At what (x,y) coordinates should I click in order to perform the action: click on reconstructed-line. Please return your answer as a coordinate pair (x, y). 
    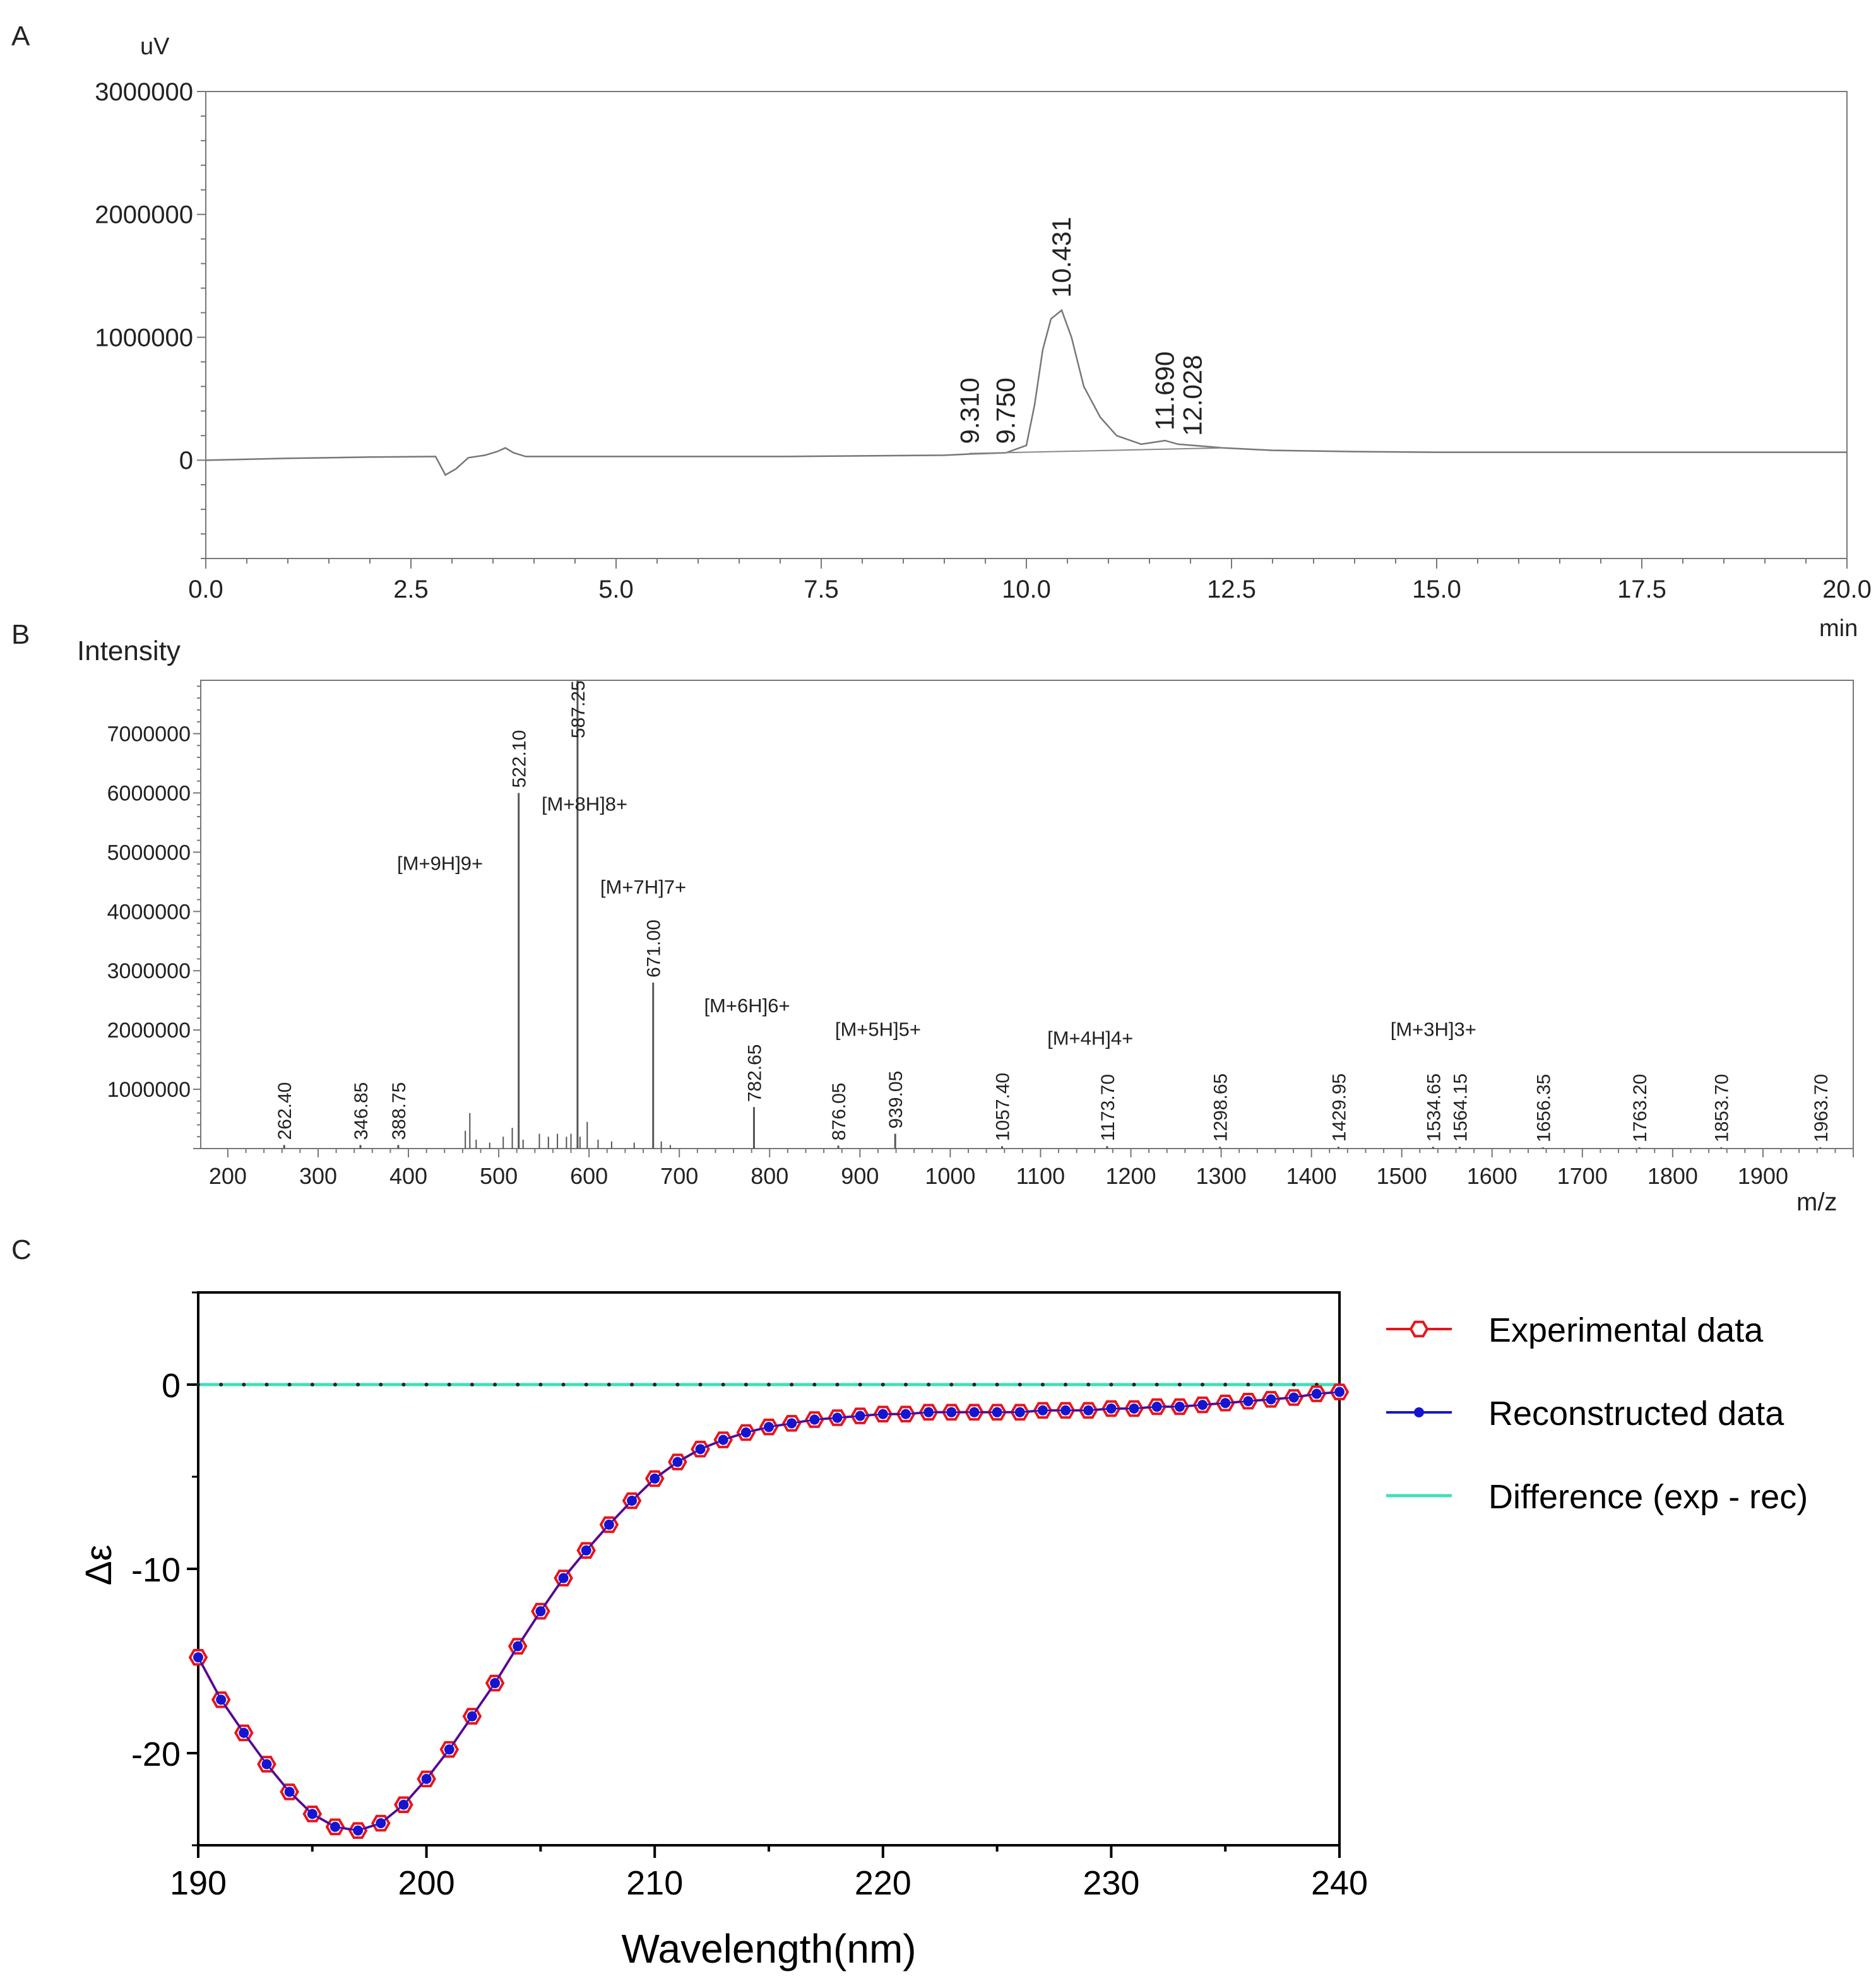
    Looking at the image, I should click on (768, 1611).